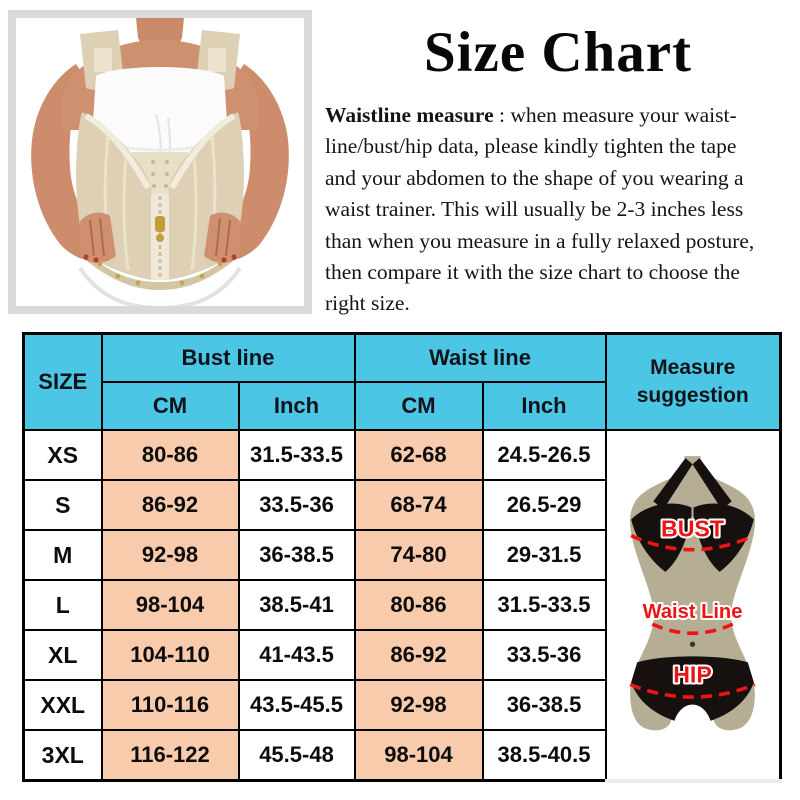  What do you see at coordinates (480, 357) in the screenshot?
I see `col-header-waist: Waist line` at bounding box center [480, 357].